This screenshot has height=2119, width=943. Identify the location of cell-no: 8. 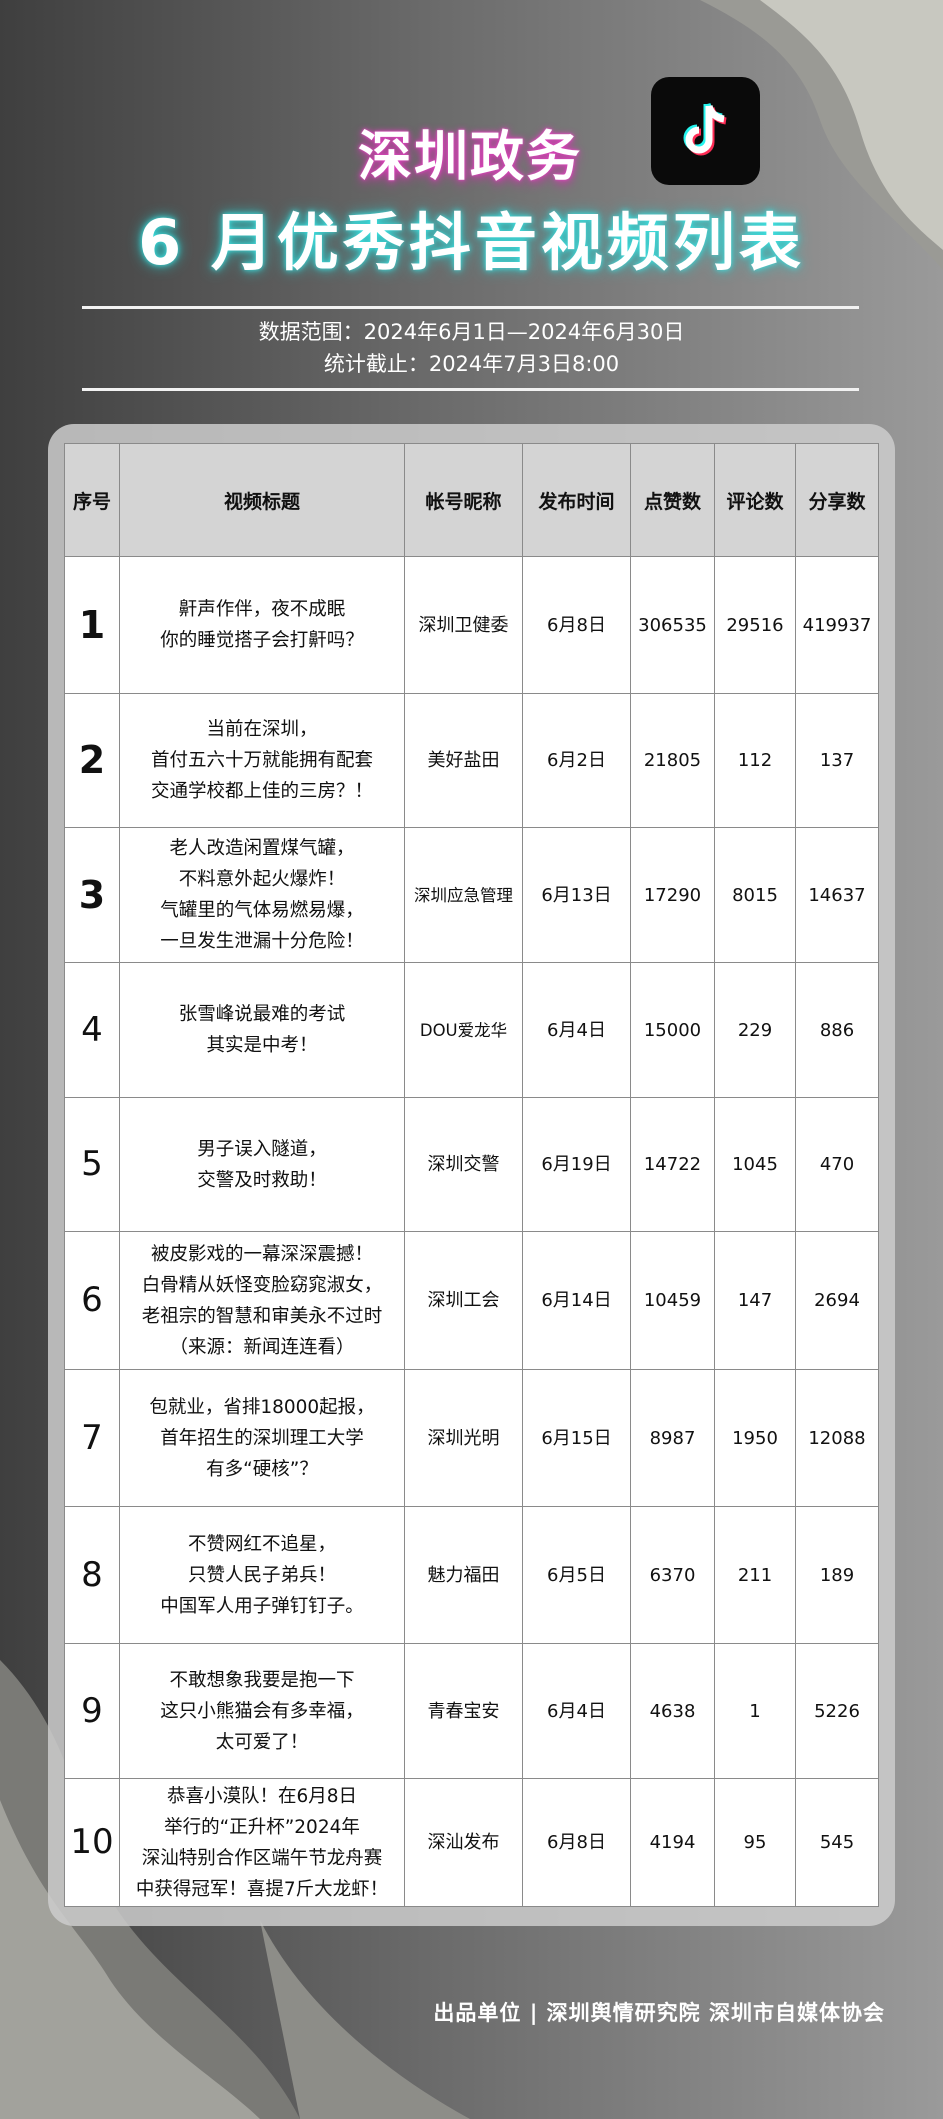
(92, 1575).